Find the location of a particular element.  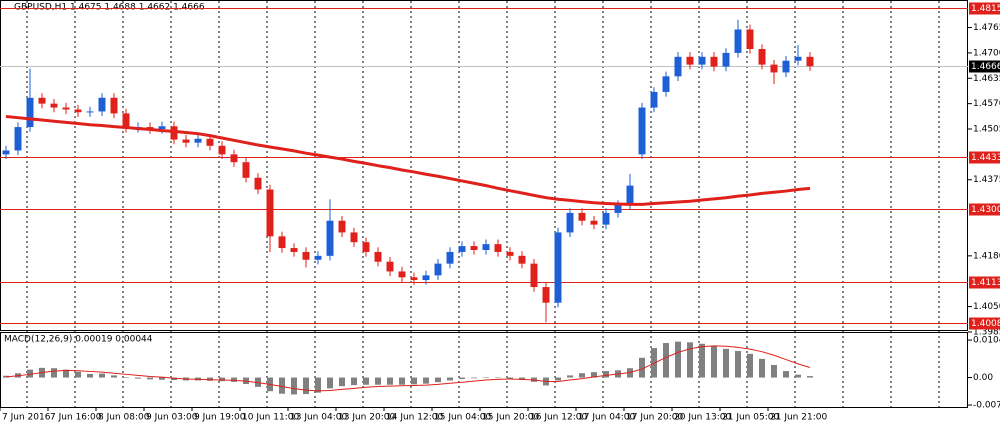

x-tick-label: 9 Jun 19:00 is located at coordinates (220, 418).